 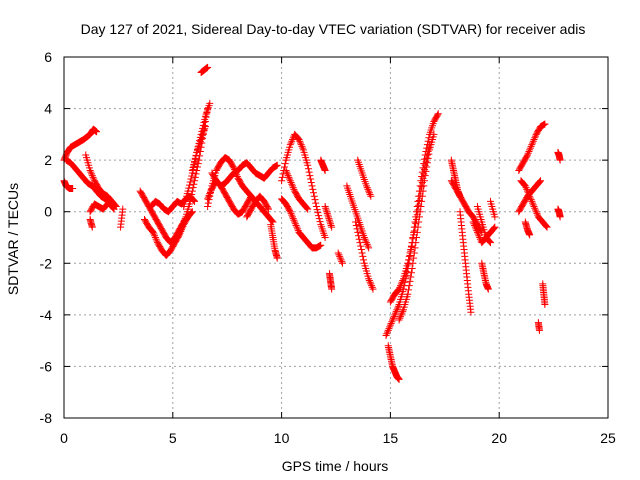 I want to click on x-tick-label: 10, so click(x=282, y=438).